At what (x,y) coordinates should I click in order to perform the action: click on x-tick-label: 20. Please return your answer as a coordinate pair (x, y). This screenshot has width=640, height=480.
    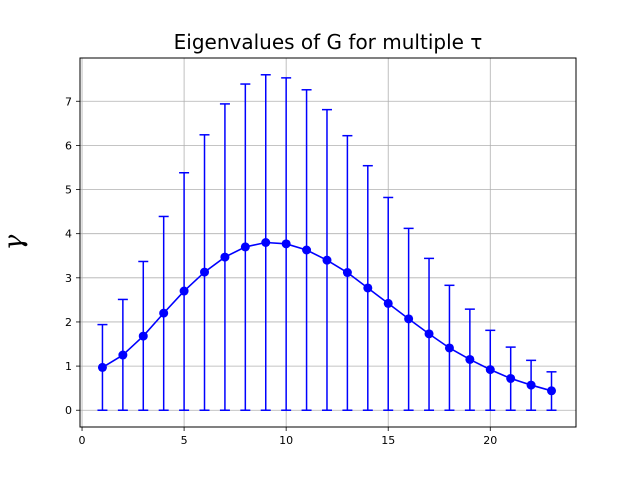
    Looking at the image, I should click on (490, 440).